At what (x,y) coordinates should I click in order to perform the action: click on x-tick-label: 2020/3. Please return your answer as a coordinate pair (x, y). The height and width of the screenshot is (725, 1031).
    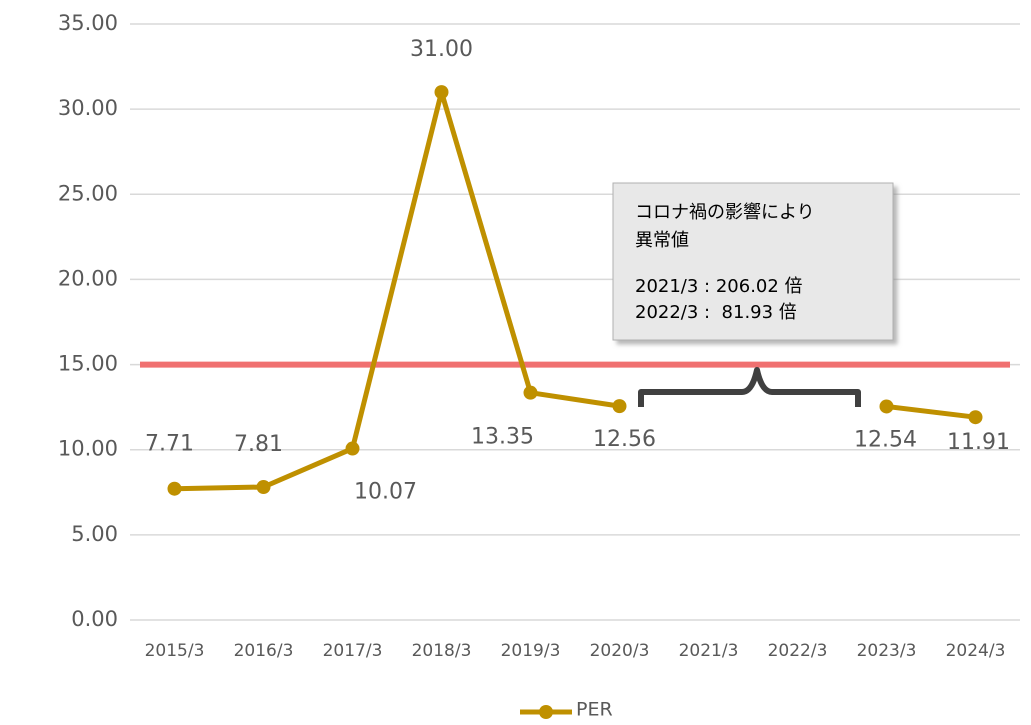
    Looking at the image, I should click on (620, 651).